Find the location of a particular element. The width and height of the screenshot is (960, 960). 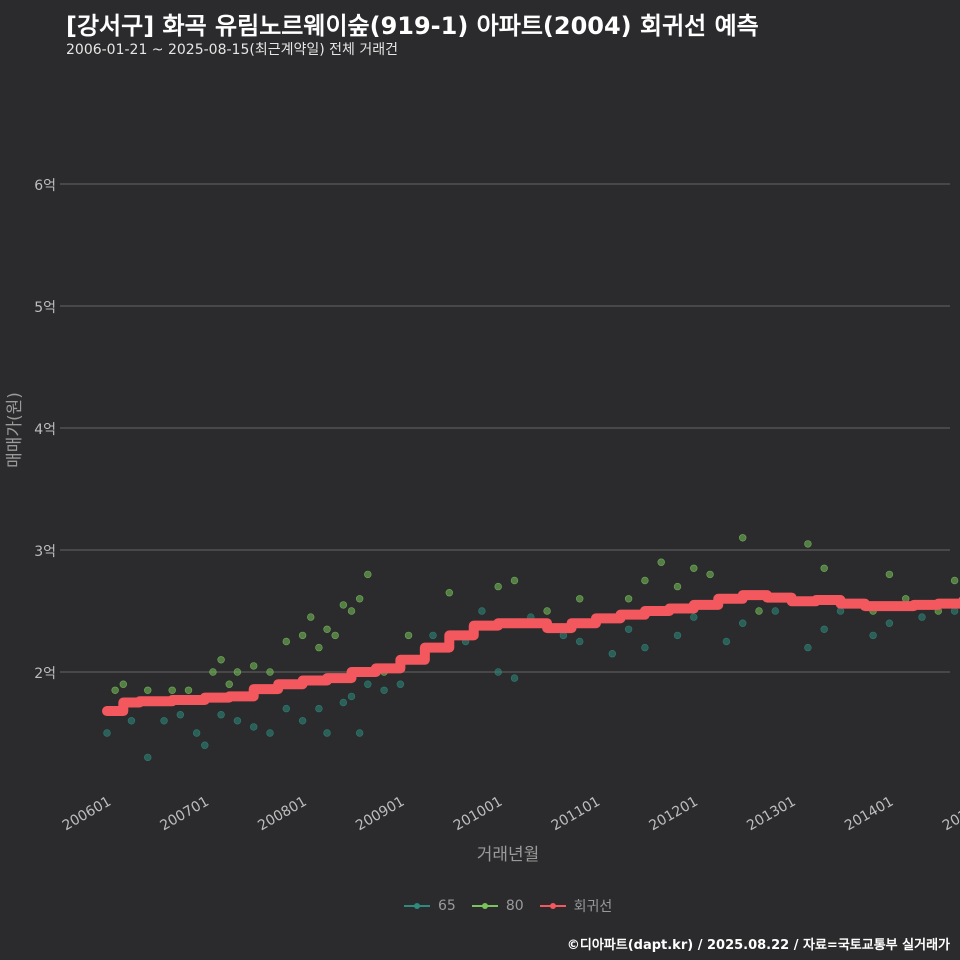

x-tick-label: 201201 is located at coordinates (674, 814).